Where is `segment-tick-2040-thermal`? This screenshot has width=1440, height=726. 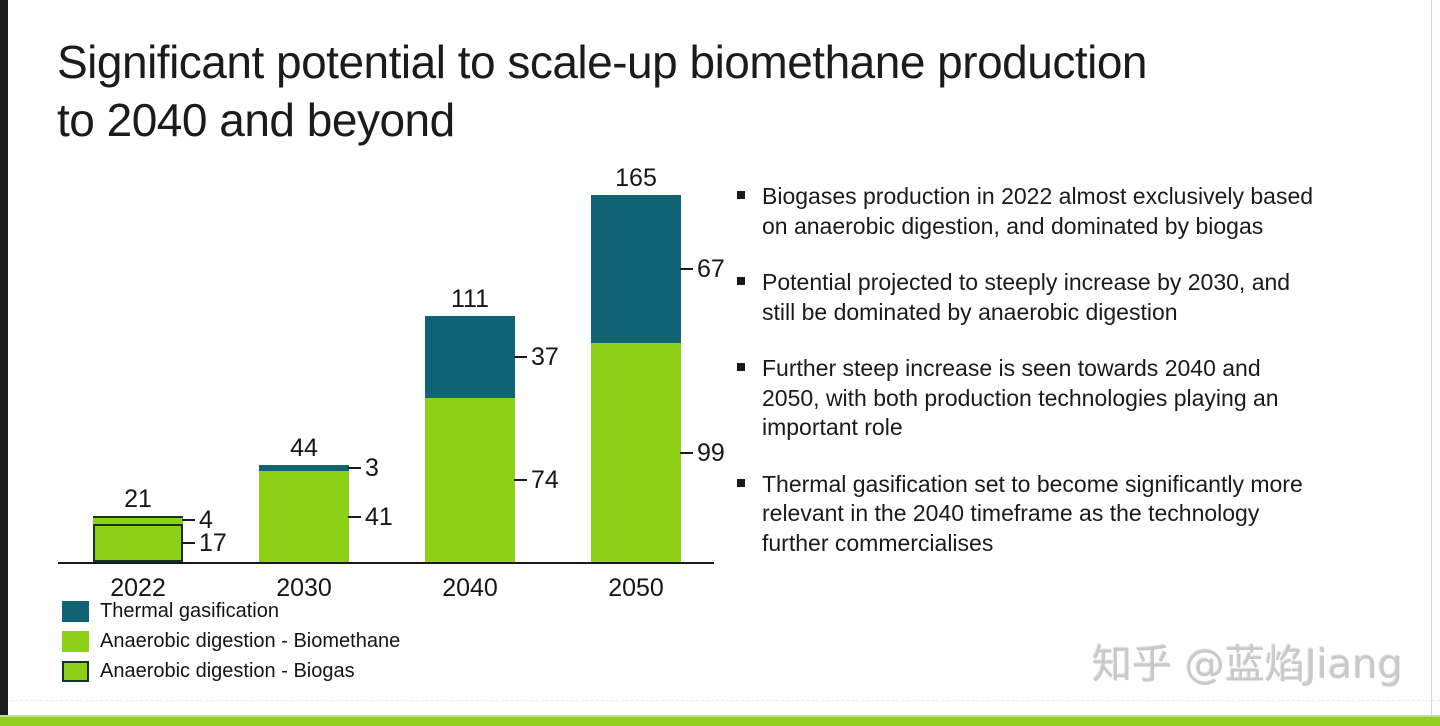 segment-tick-2040-thermal is located at coordinates (520, 357).